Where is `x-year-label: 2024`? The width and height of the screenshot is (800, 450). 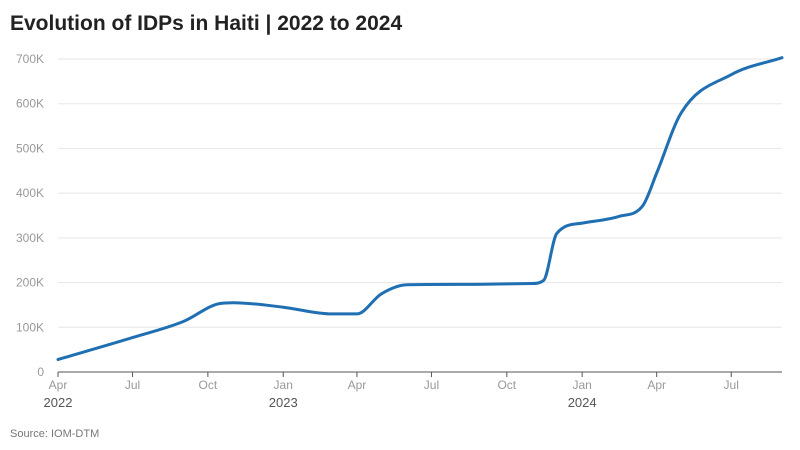
x-year-label: 2024 is located at coordinates (582, 402).